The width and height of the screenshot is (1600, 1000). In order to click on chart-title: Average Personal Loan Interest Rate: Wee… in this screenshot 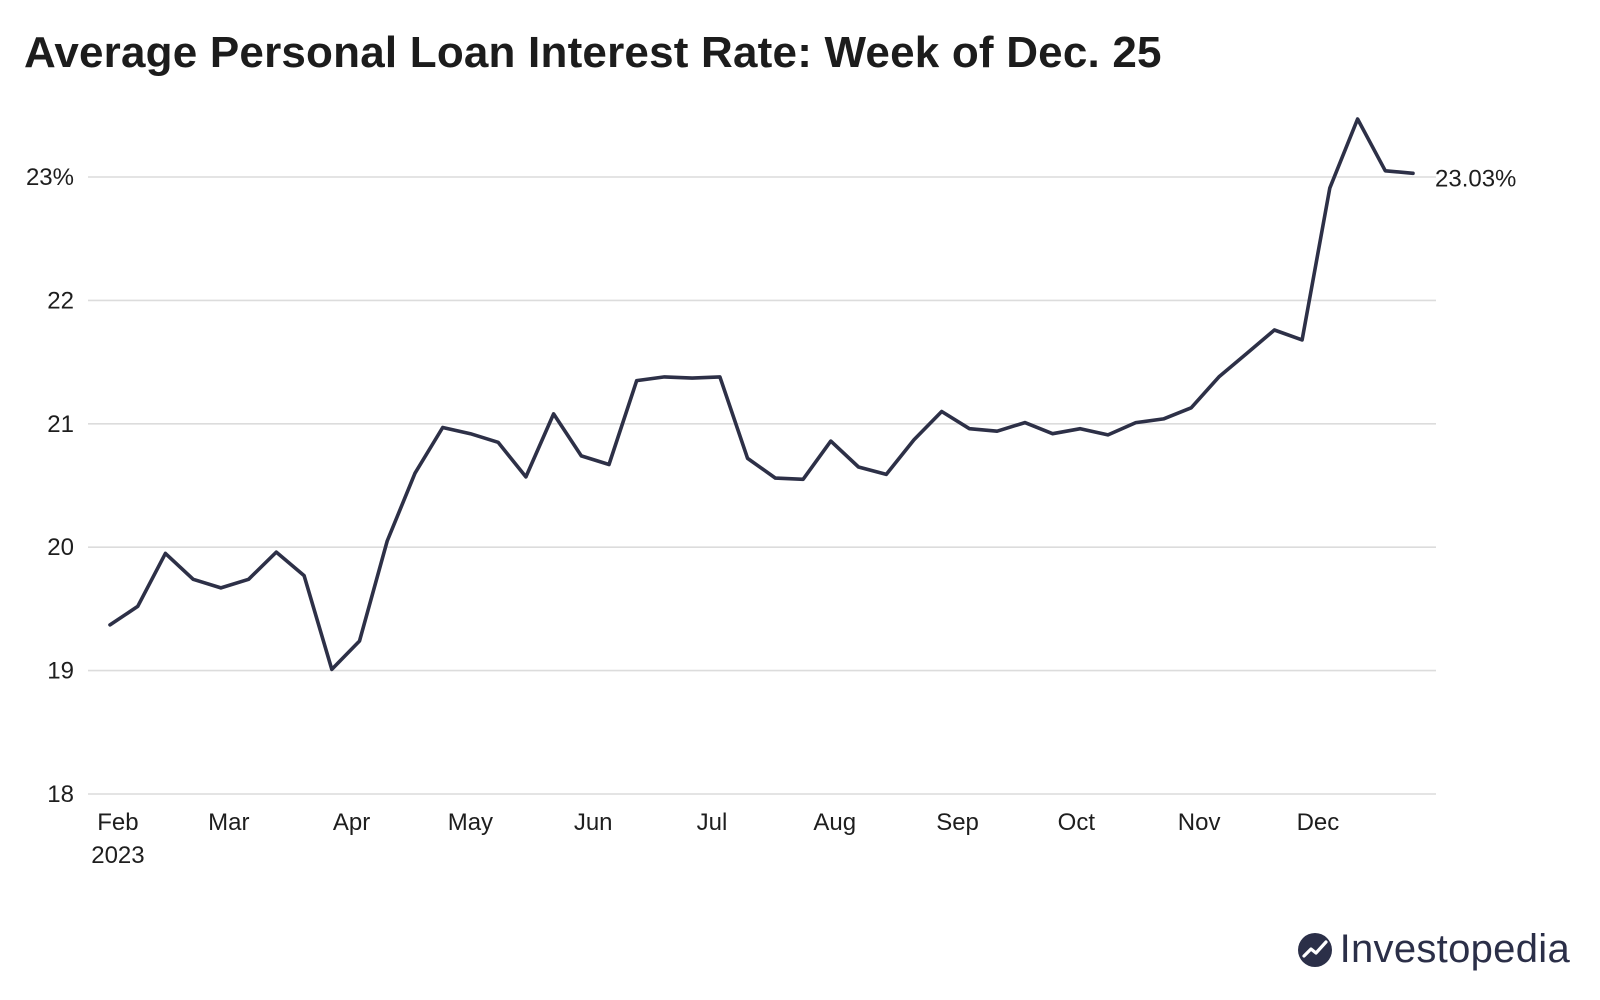, I will do `click(593, 52)`.